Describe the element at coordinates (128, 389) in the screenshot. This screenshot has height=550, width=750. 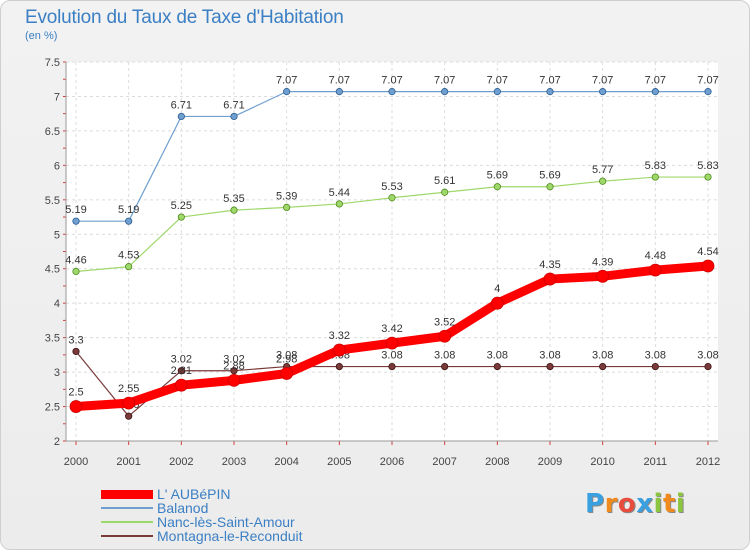
I see `data-label-l-aub-pin: 2.55` at that location.